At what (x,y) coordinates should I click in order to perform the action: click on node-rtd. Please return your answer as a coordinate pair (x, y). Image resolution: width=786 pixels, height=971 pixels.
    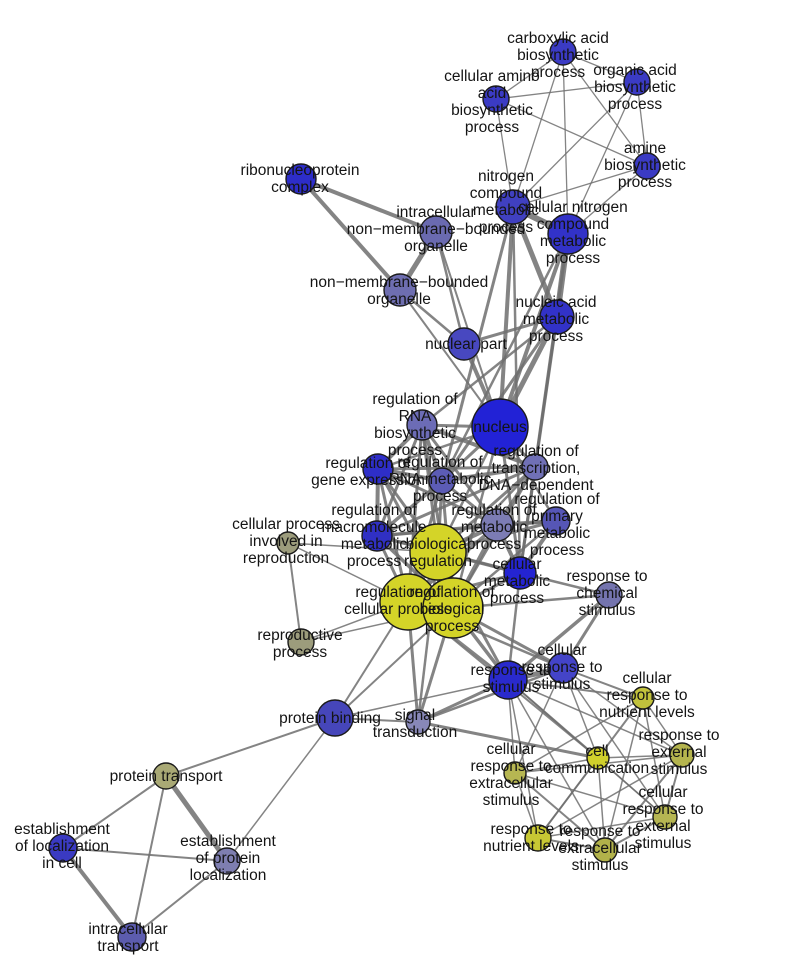
    Looking at the image, I should click on (535, 467).